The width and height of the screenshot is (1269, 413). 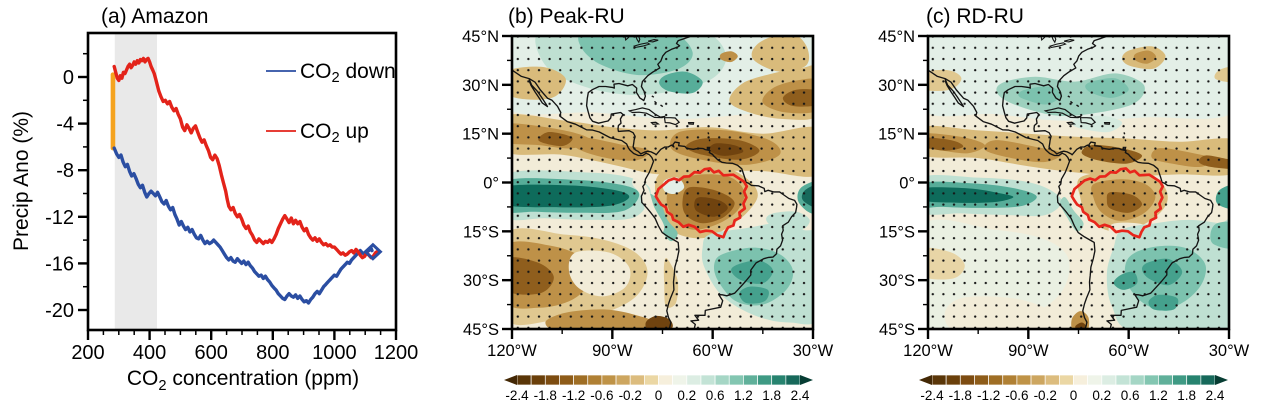 What do you see at coordinates (348, 73) in the screenshot?
I see `legend-label-co2-down: CO2 down` at bounding box center [348, 73].